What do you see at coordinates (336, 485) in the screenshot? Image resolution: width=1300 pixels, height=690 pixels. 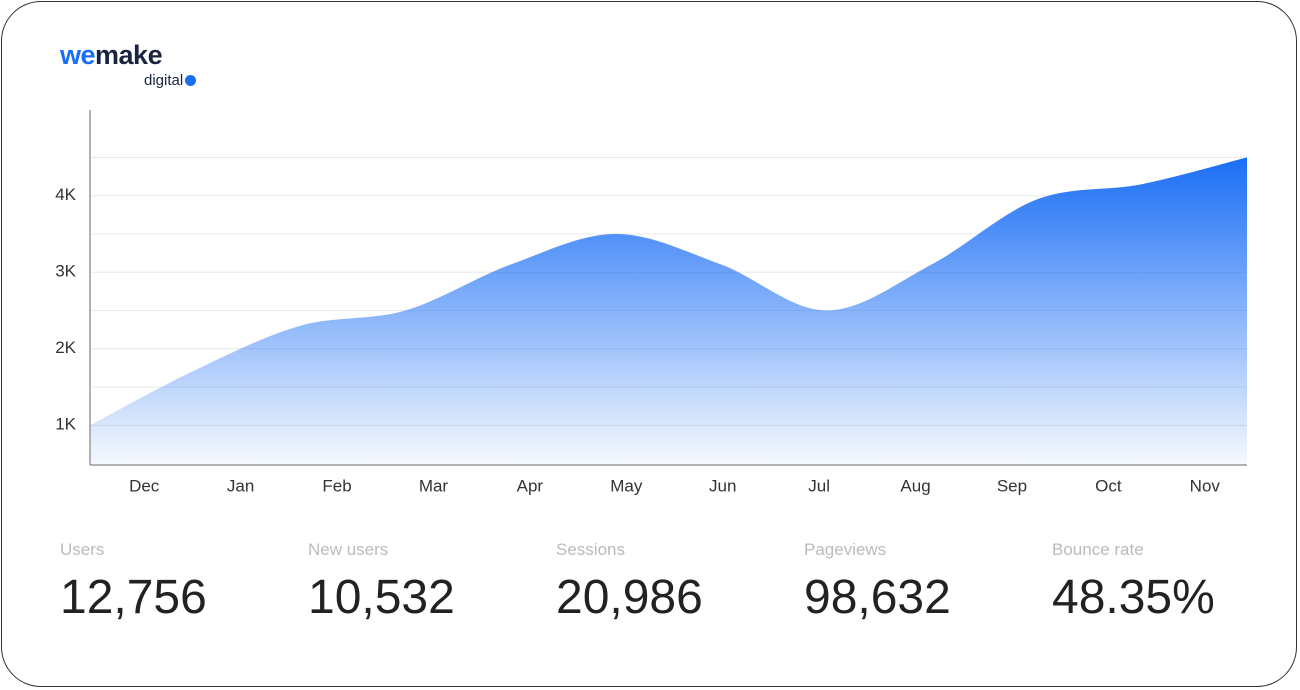 I see `x-tick-label: Feb` at bounding box center [336, 485].